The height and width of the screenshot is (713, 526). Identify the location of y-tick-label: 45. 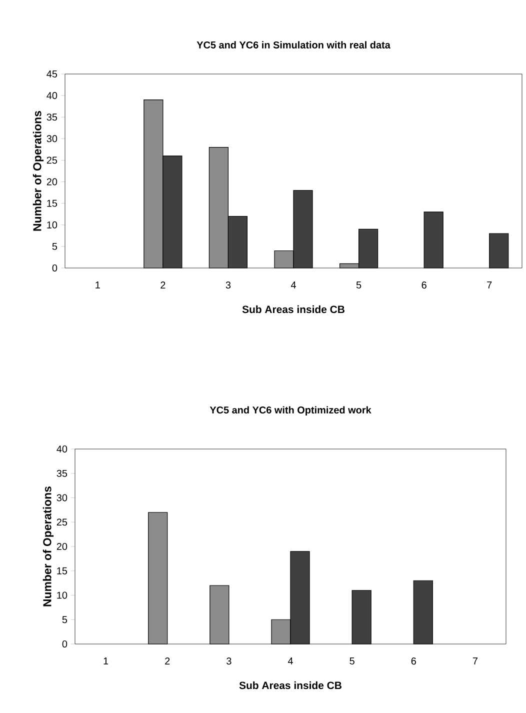
(52, 74).